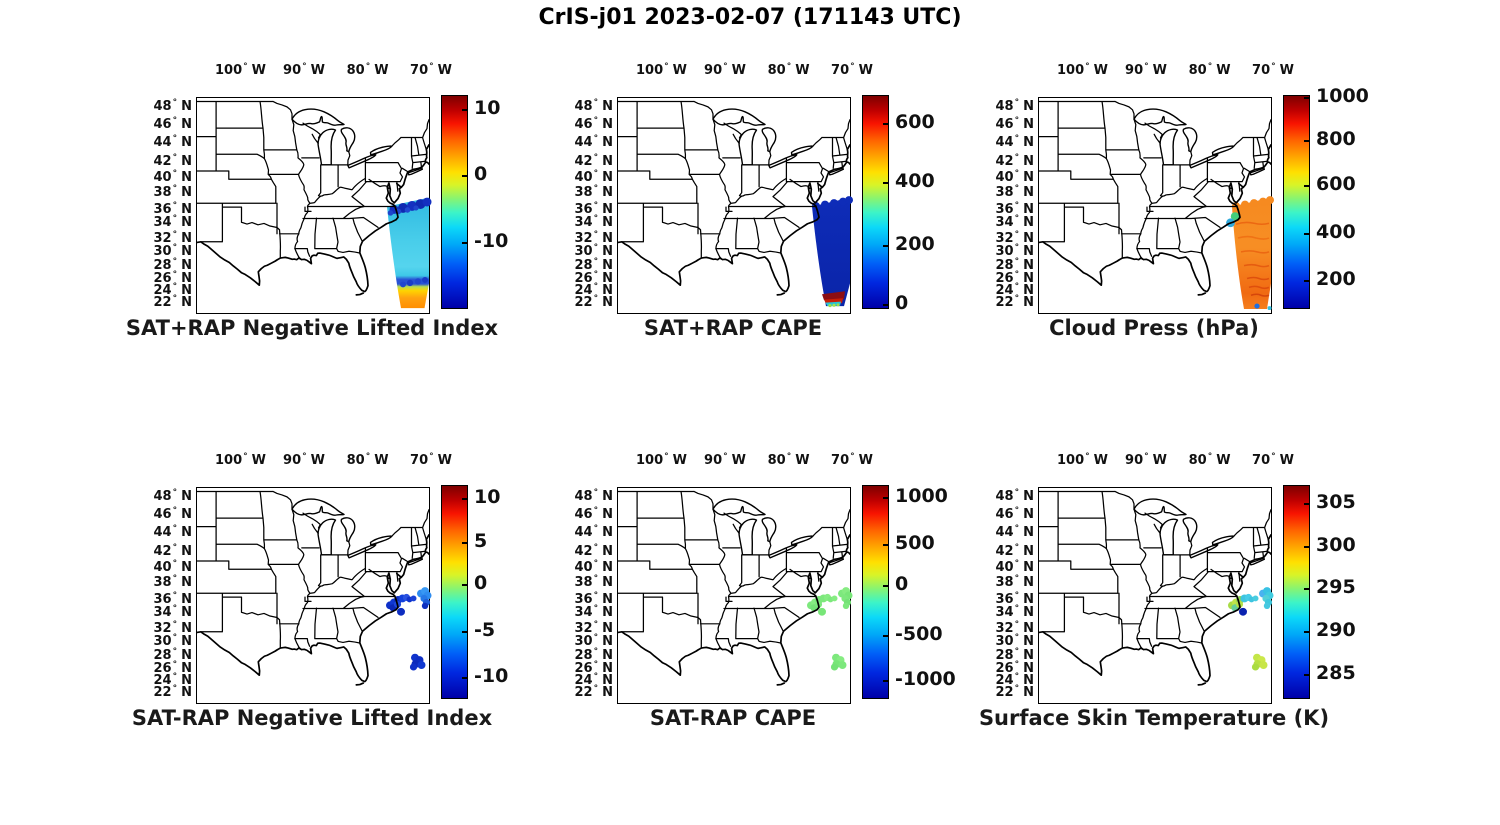 The image size is (1500, 825). Describe the element at coordinates (925, 679) in the screenshot. I see `colorbar-tick-label: -1000` at that location.